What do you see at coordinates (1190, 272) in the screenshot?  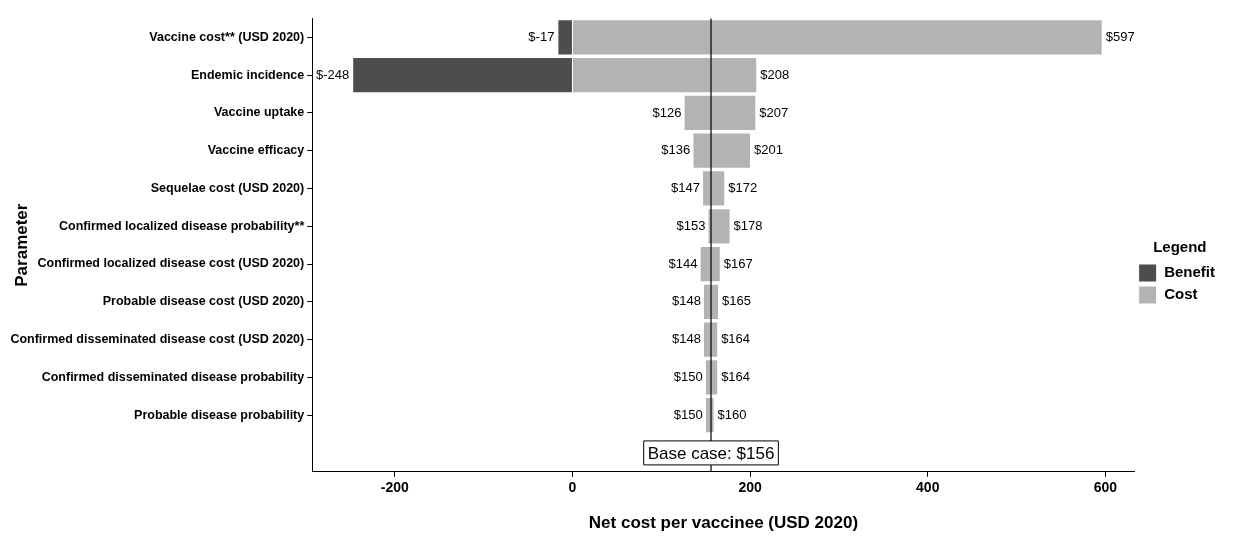 I see `legend-label: Benefit` at bounding box center [1190, 272].